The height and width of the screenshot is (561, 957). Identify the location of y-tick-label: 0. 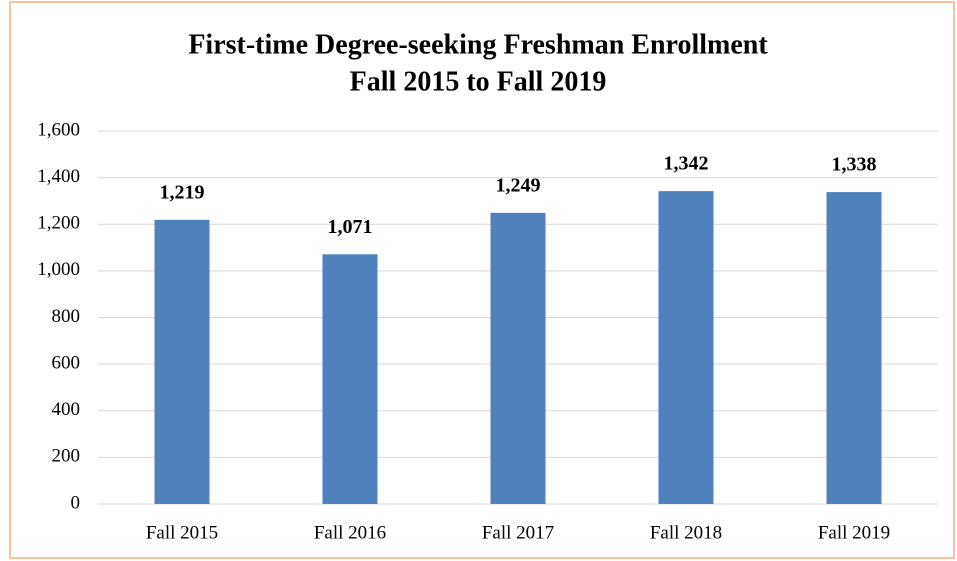
(76, 502).